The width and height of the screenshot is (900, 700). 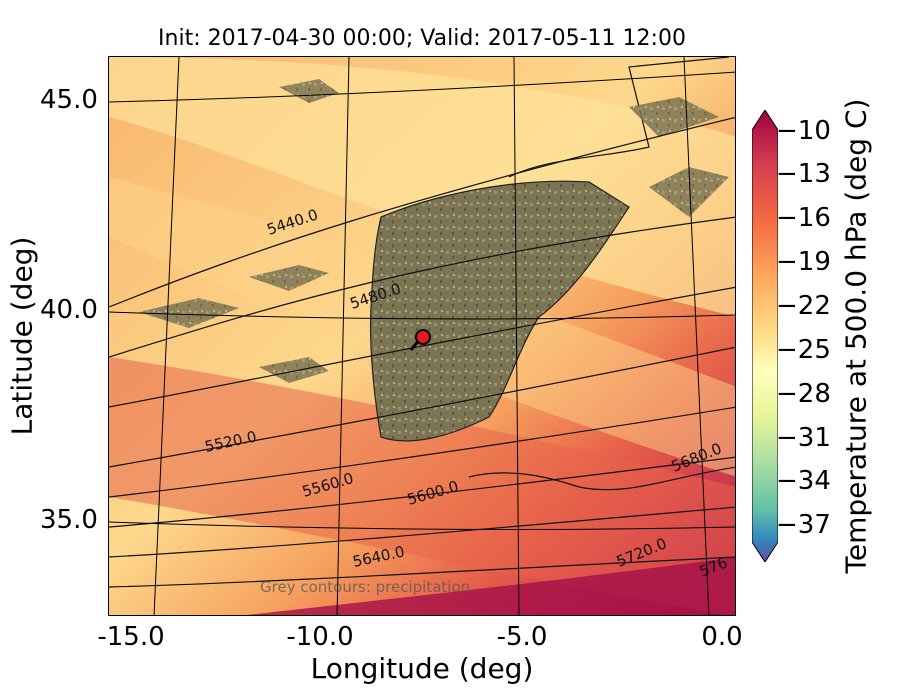 What do you see at coordinates (601, 478) in the screenshot?
I see `africa-coastline` at bounding box center [601, 478].